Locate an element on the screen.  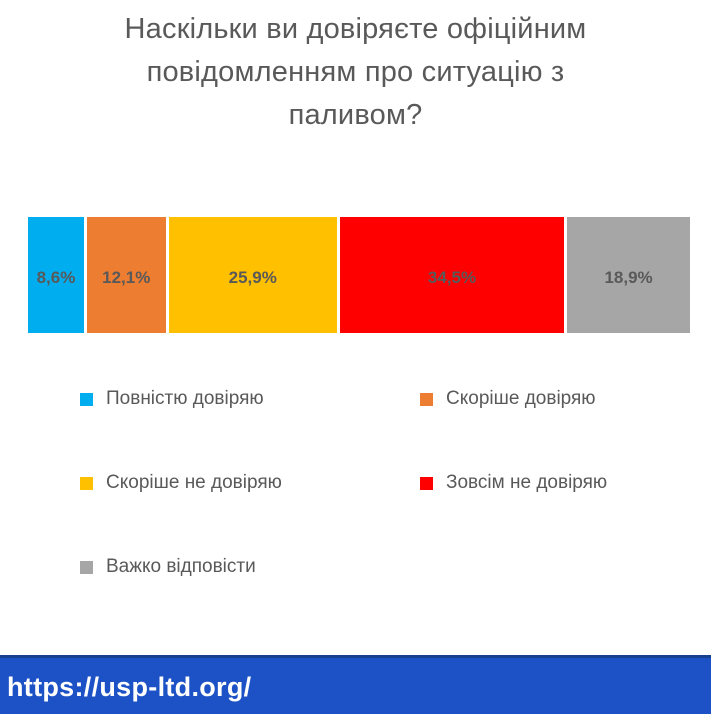
chart-title-line-2: повідомленням про ситуацію з is located at coordinates (355, 72).